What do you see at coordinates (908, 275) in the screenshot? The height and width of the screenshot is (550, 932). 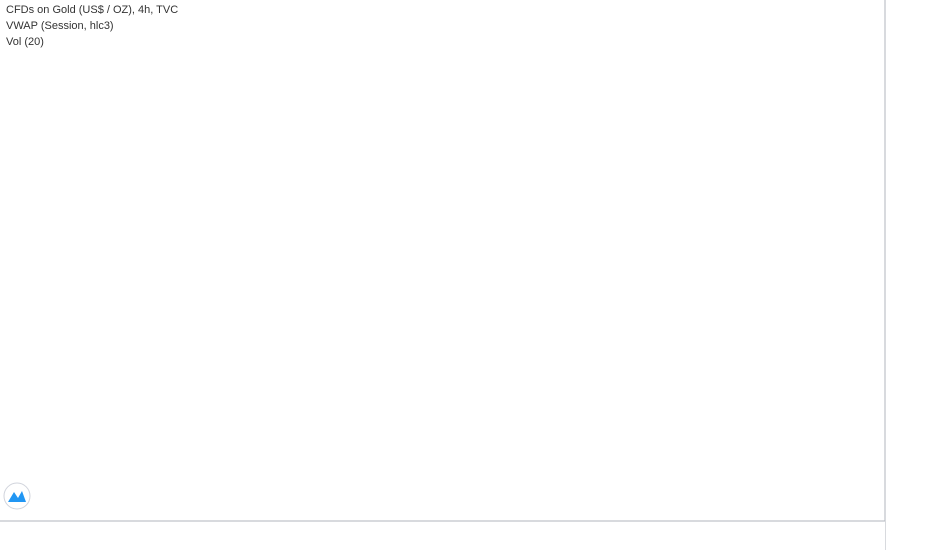 I see `price-axis` at bounding box center [908, 275].